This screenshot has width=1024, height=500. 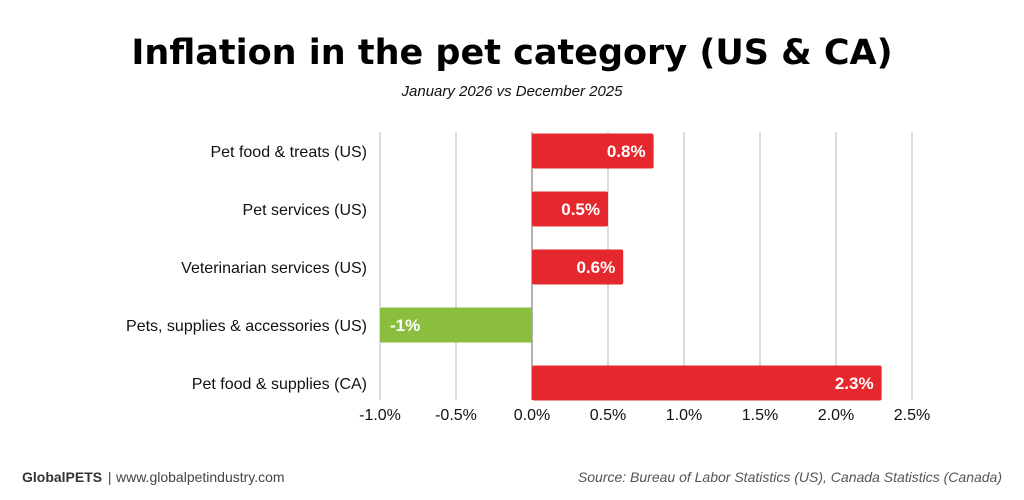 What do you see at coordinates (246, 326) in the screenshot?
I see `category-label: Pets, supplies & accessories (US)` at bounding box center [246, 326].